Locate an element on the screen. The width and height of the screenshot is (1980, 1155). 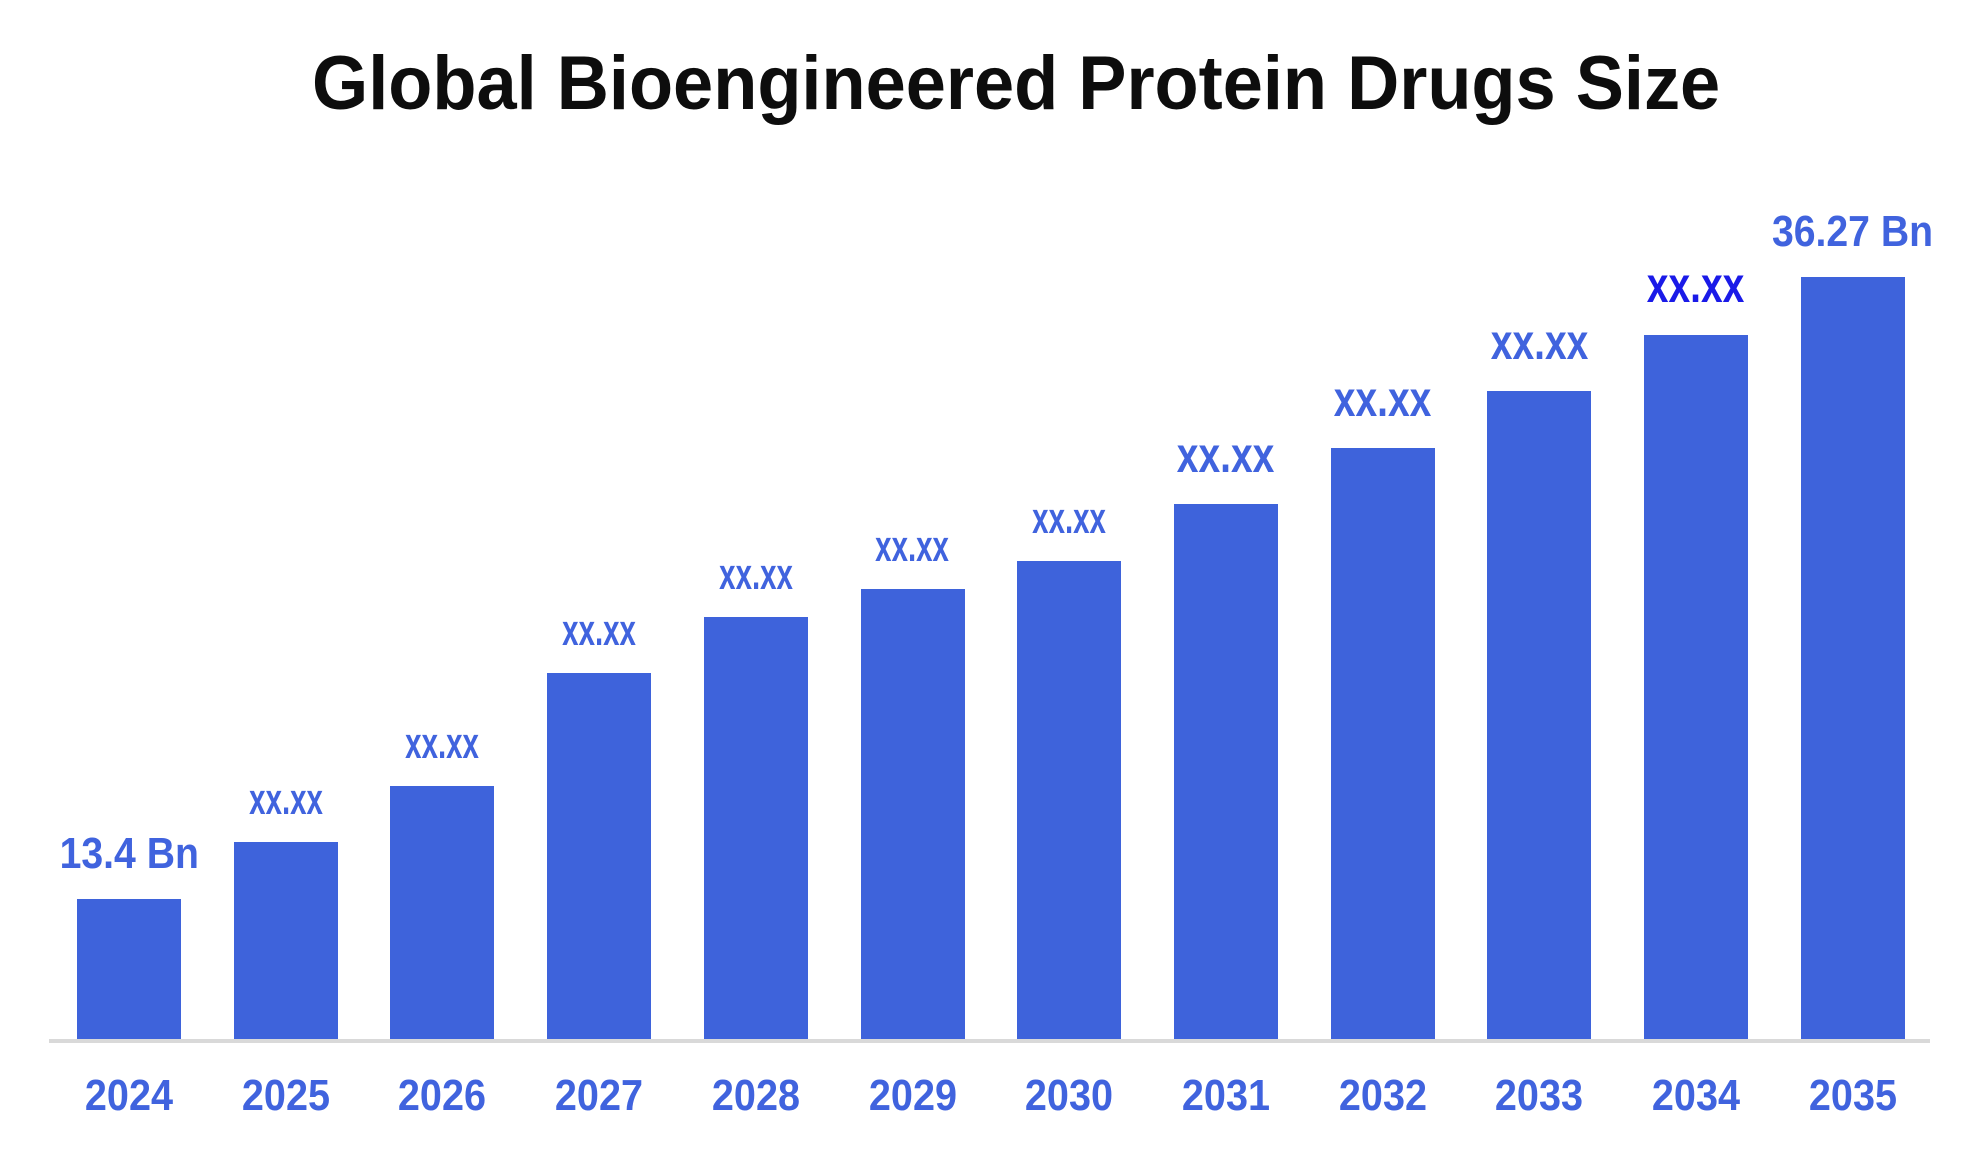
x-axis-label-text: 2030 is located at coordinates (1069, 1095).